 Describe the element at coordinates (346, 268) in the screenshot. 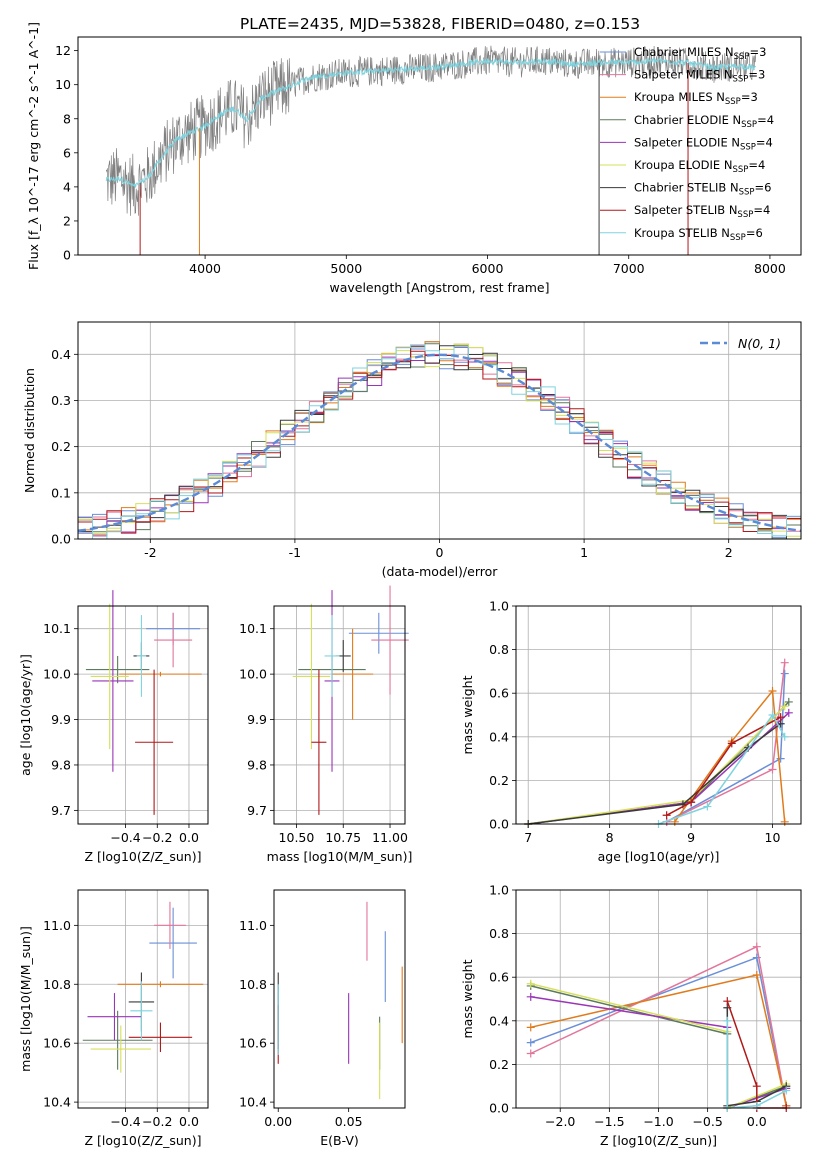

I see `x-tick-label: 5000` at that location.